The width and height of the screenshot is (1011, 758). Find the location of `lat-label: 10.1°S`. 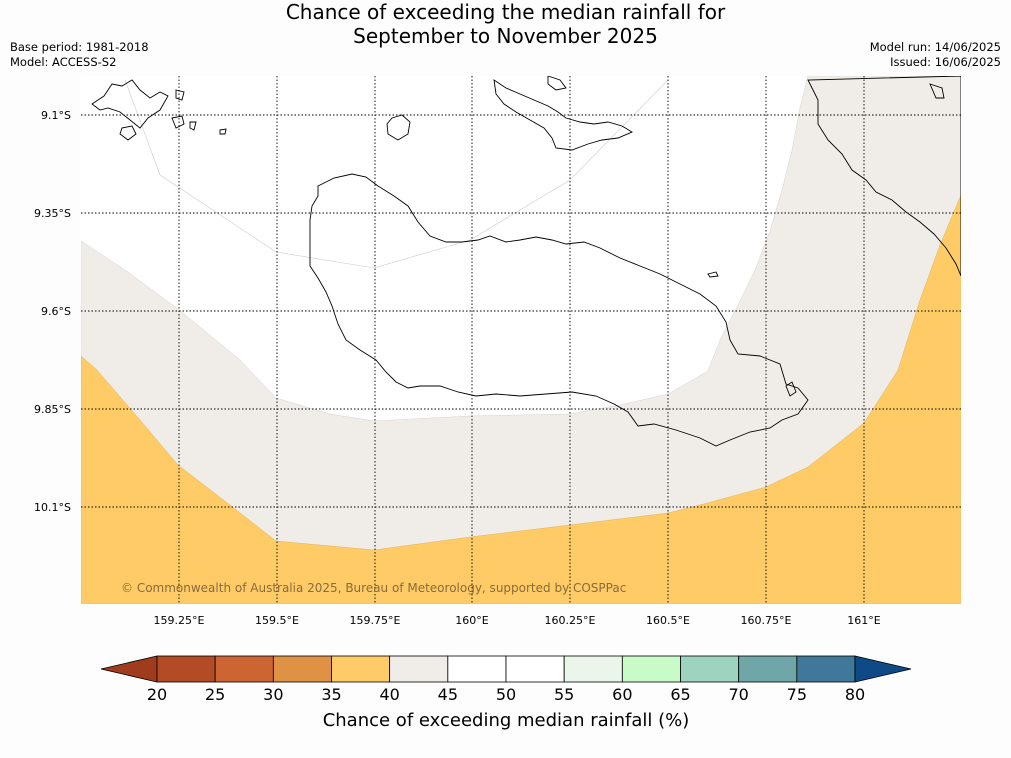

lat-label: 10.1°S is located at coordinates (52, 507).